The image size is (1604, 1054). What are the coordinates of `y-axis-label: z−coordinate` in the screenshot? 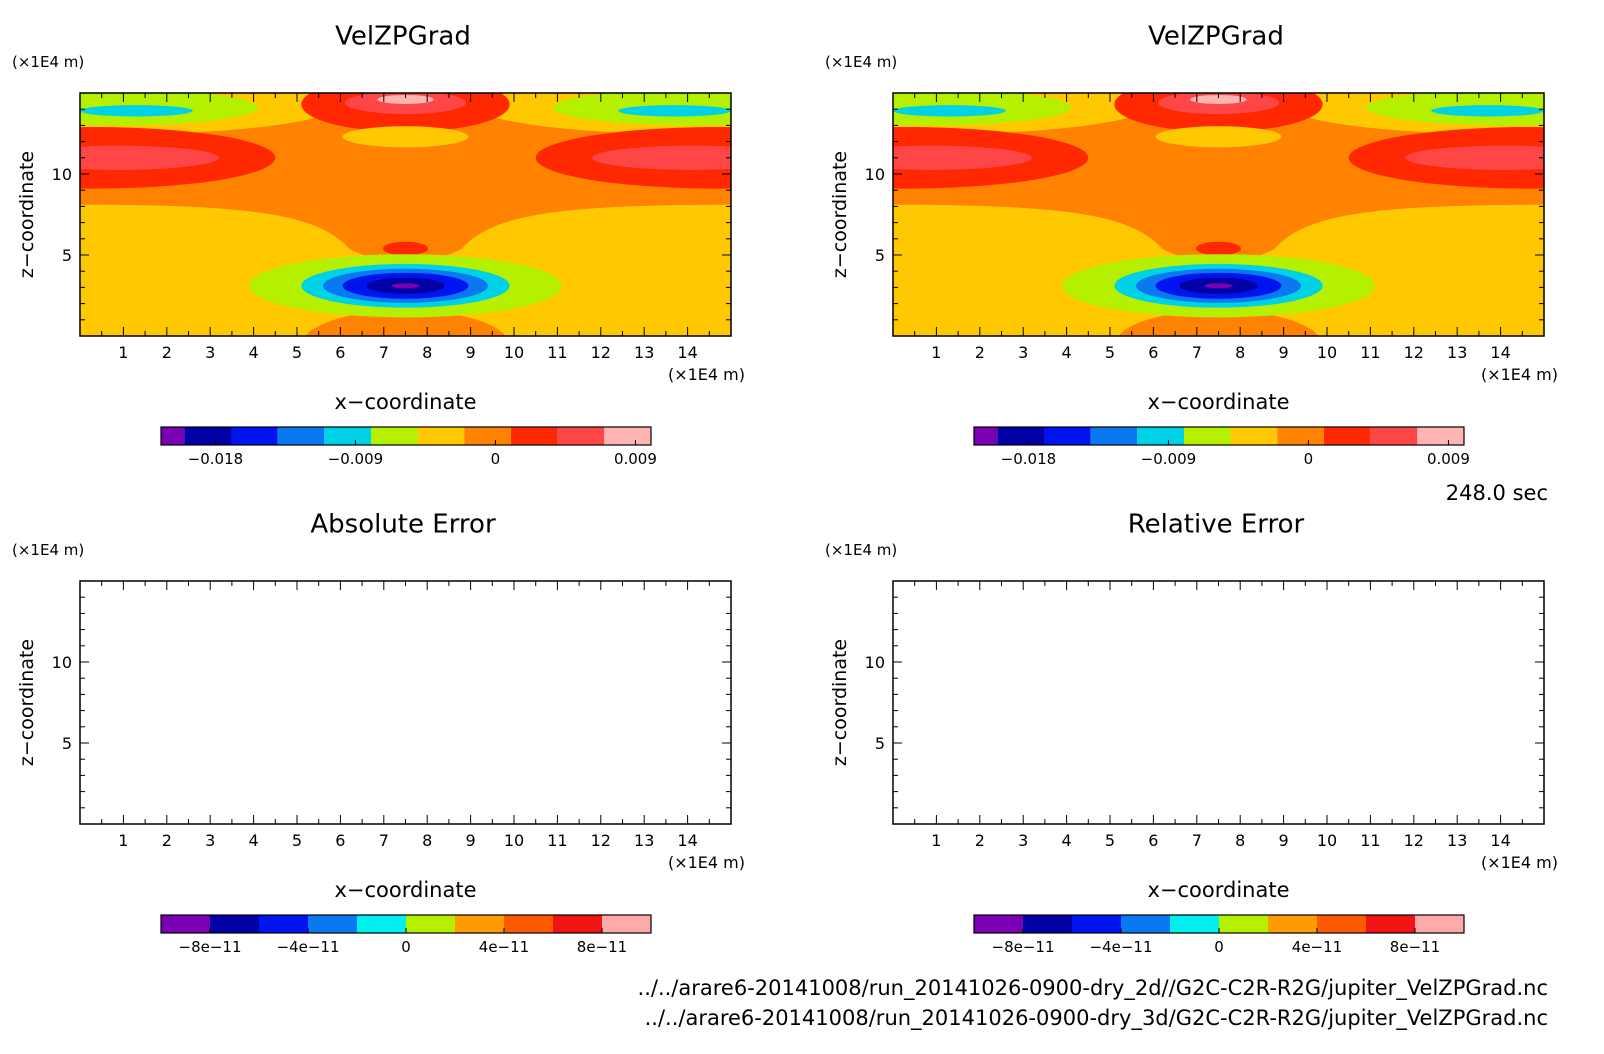 It's located at (840, 702).